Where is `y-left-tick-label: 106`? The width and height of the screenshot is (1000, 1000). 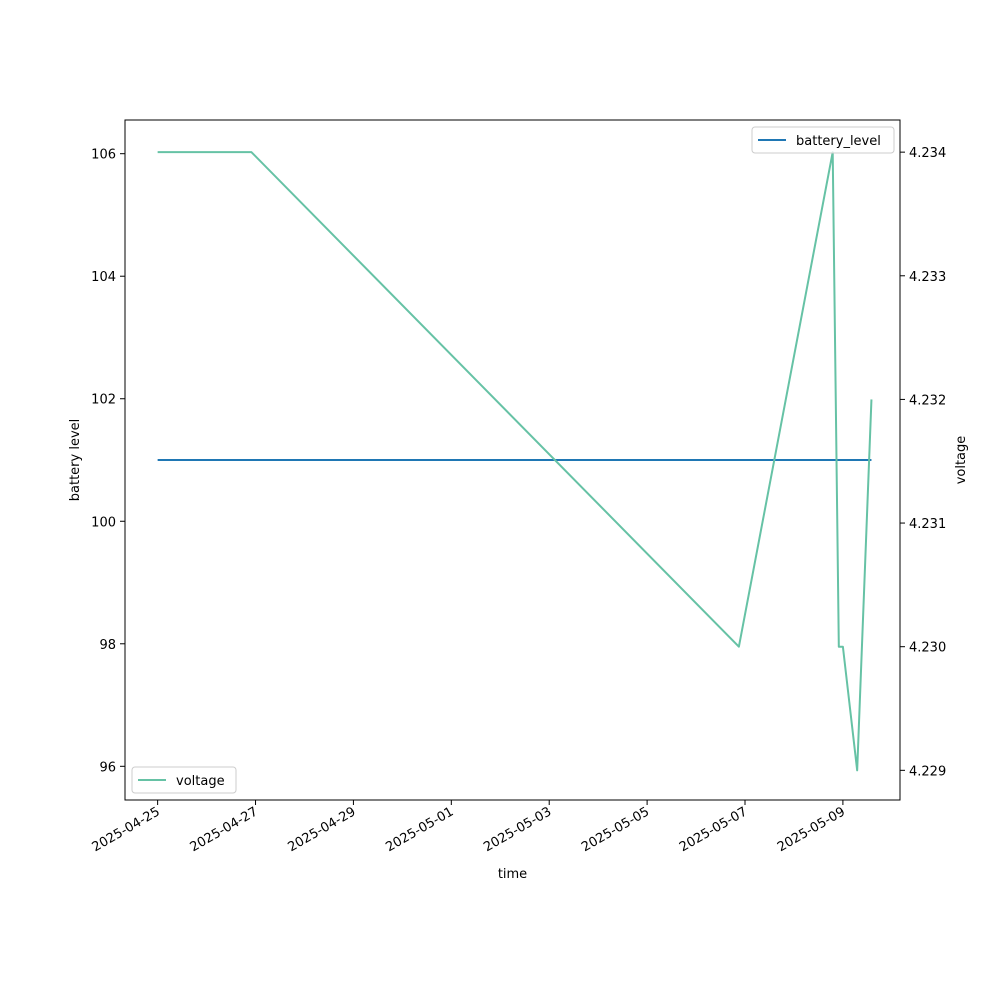 y-left-tick-label: 106 is located at coordinates (103, 155).